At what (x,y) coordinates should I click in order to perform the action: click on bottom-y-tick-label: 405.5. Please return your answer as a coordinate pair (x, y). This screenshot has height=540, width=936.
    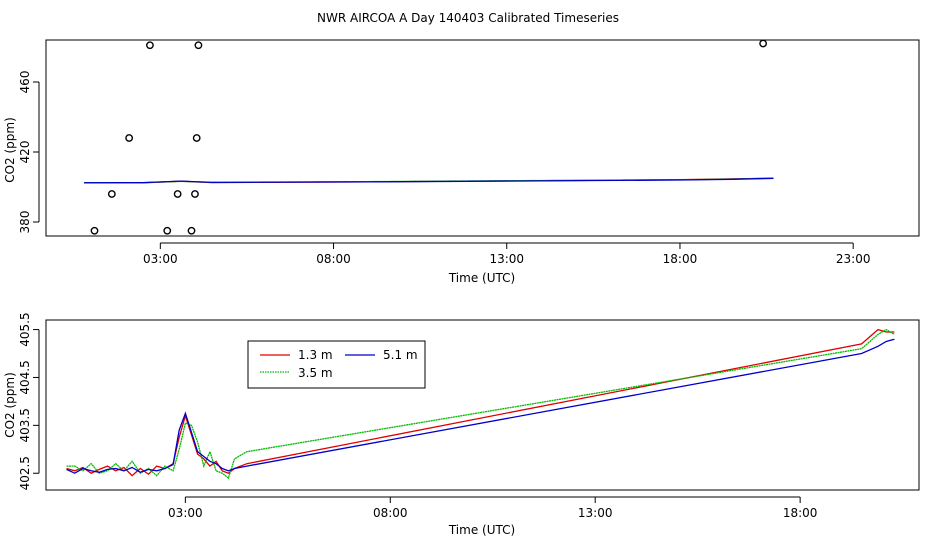
    Looking at the image, I should click on (25, 329).